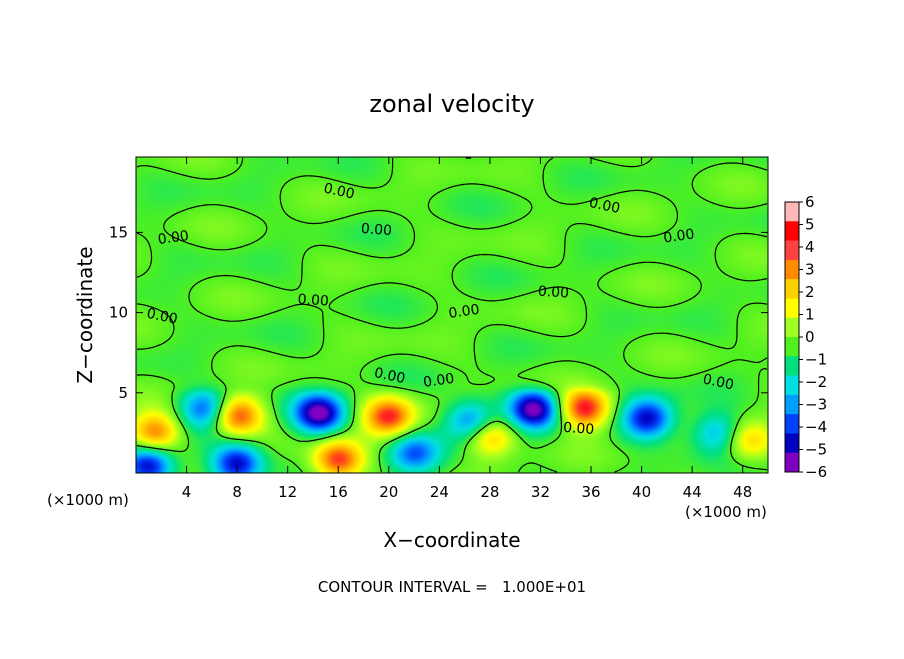 The image size is (904, 659). What do you see at coordinates (810, 337) in the screenshot?
I see `colorbar-tick-label: 0` at bounding box center [810, 337].